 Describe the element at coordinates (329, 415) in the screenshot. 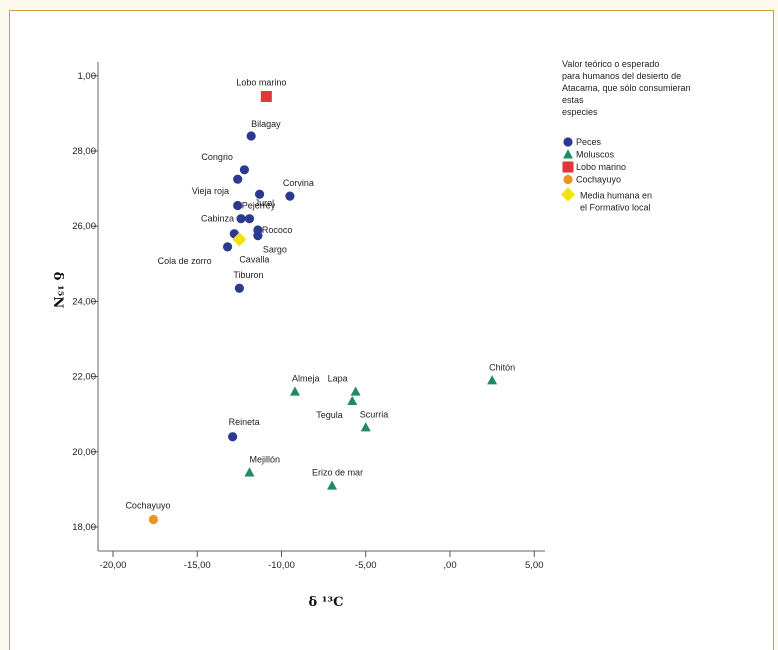

I see `point-label: Tegula` at that location.